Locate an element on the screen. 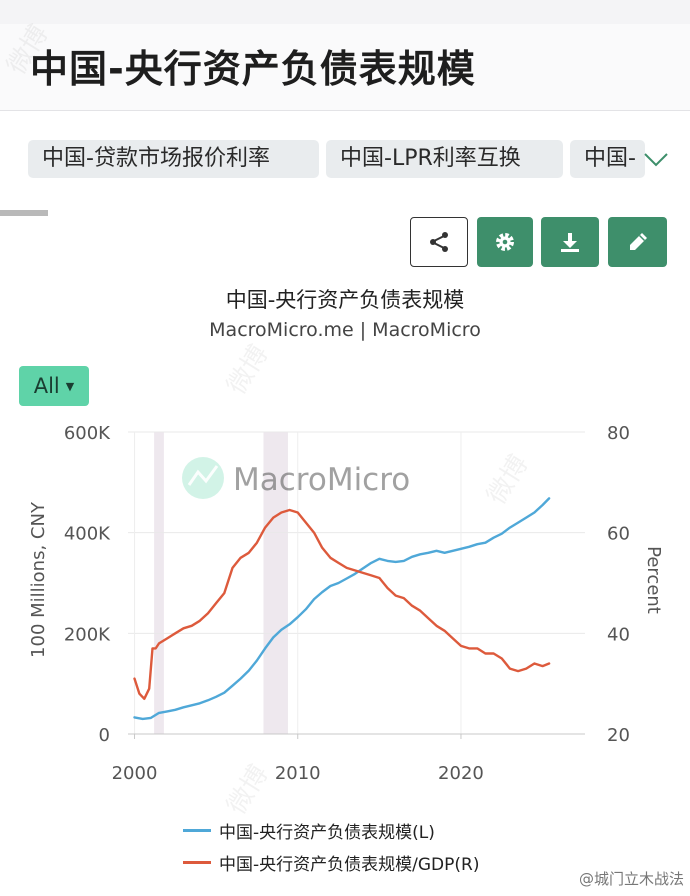  settings-button is located at coordinates (505, 242).